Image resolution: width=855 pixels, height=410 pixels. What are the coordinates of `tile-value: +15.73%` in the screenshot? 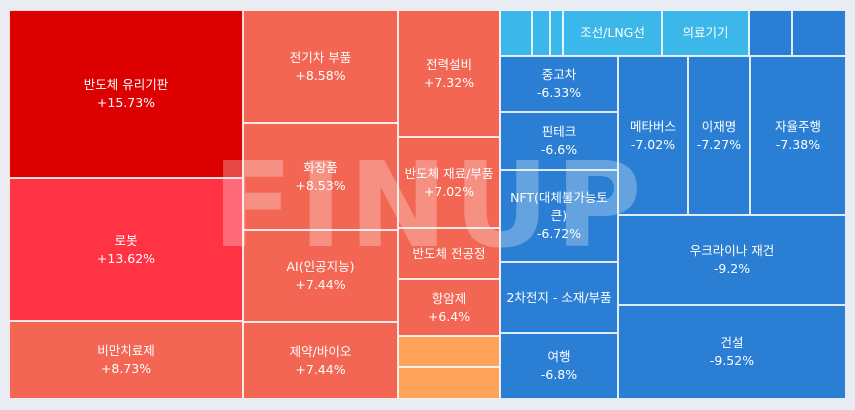 It's located at (126, 102).